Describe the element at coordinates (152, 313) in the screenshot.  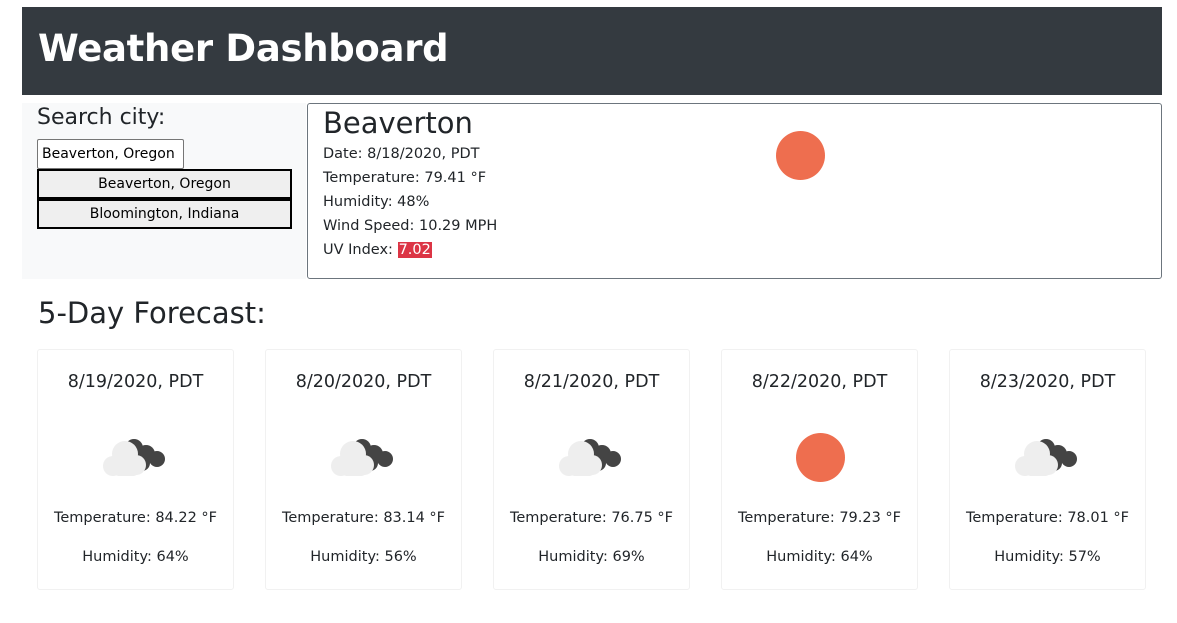
I see `forecast-title: 5-Day Forecast:` at that location.